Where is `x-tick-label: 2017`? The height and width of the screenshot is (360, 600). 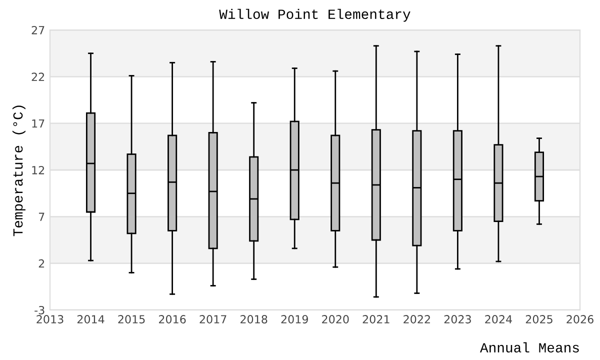 x-tick-label: 2017 is located at coordinates (213, 319).